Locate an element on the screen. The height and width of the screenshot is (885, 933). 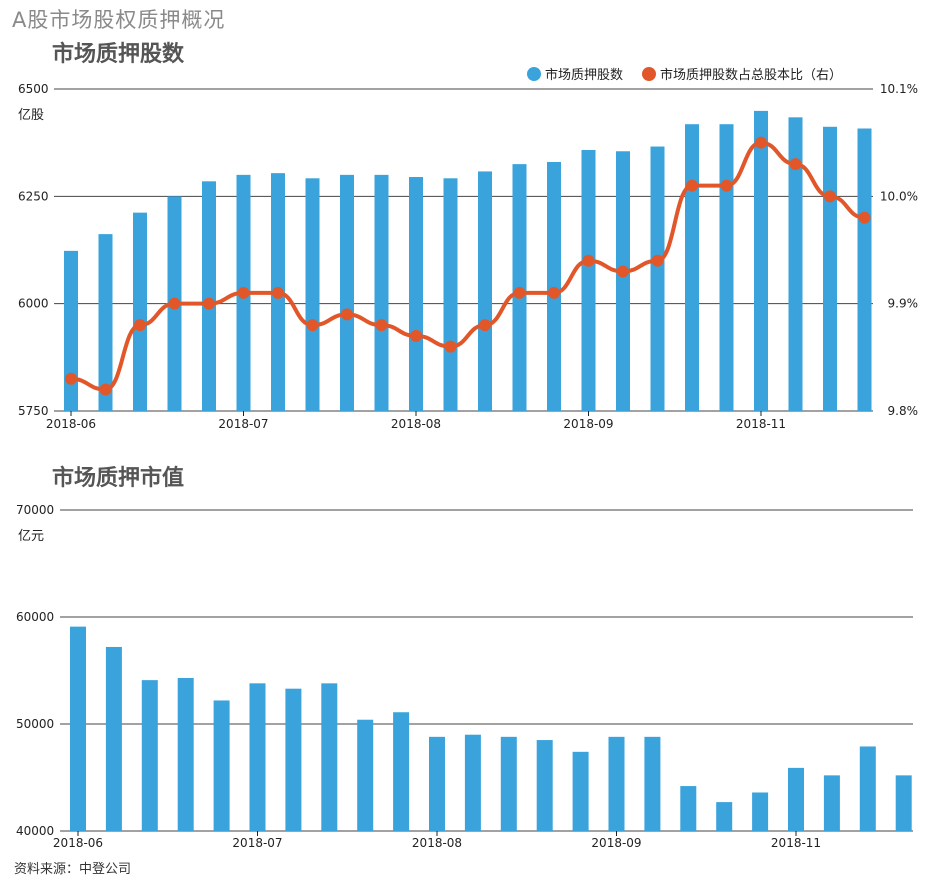
page-title: A股市场股权质押概况 is located at coordinates (119, 20).